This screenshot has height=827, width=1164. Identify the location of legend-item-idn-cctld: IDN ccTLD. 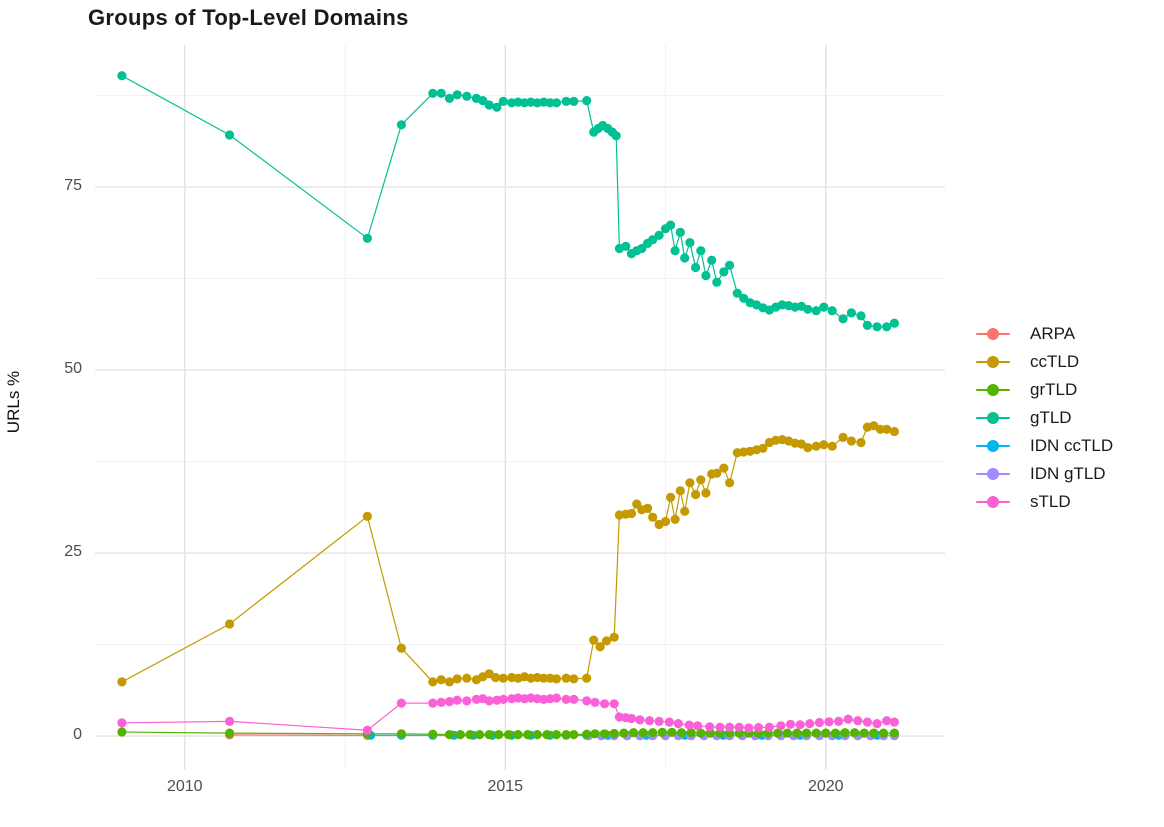
(1044, 446).